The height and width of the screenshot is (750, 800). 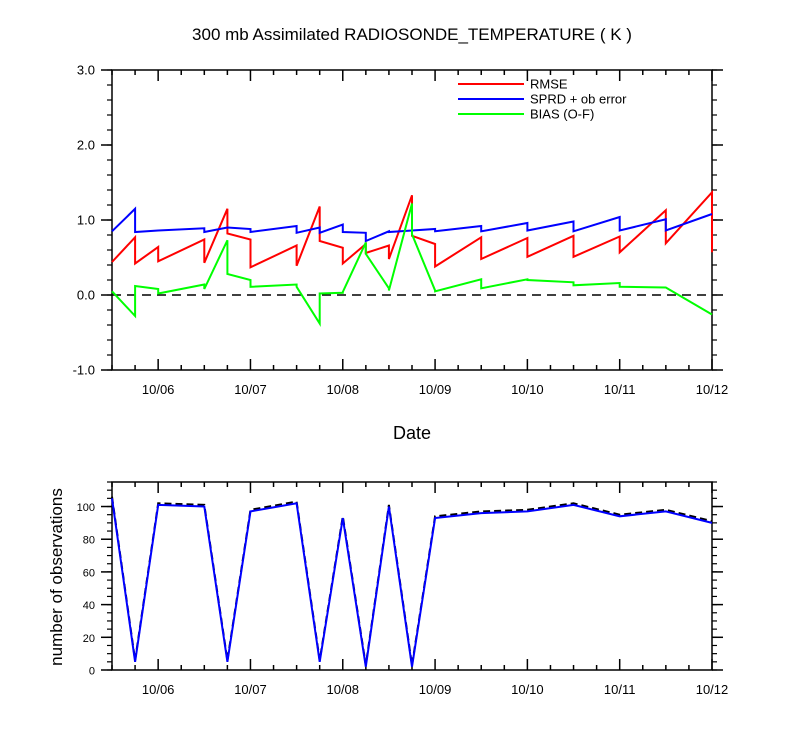 What do you see at coordinates (435, 689) in the screenshot?
I see `bottom-x-tick-label: 10/09` at bounding box center [435, 689].